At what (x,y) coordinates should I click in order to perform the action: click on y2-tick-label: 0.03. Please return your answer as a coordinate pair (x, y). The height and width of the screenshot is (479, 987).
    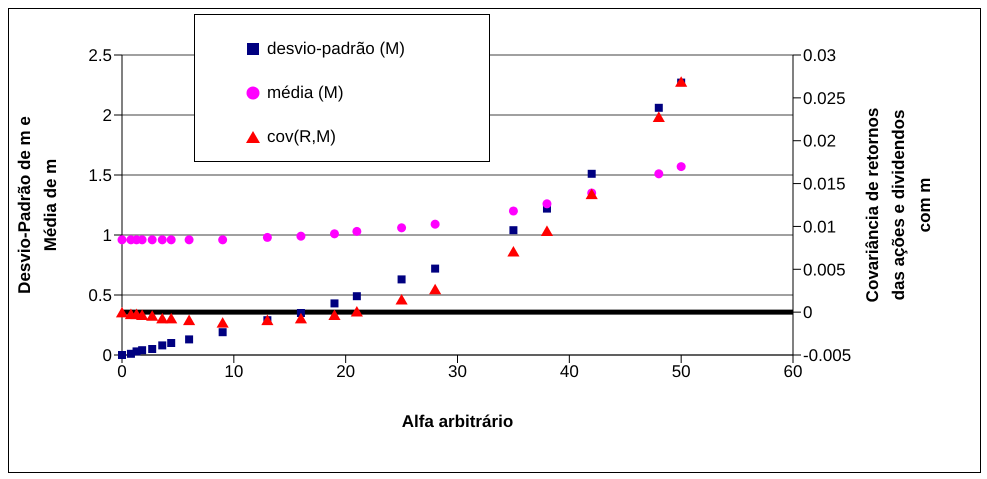
    Looking at the image, I should click on (819, 56).